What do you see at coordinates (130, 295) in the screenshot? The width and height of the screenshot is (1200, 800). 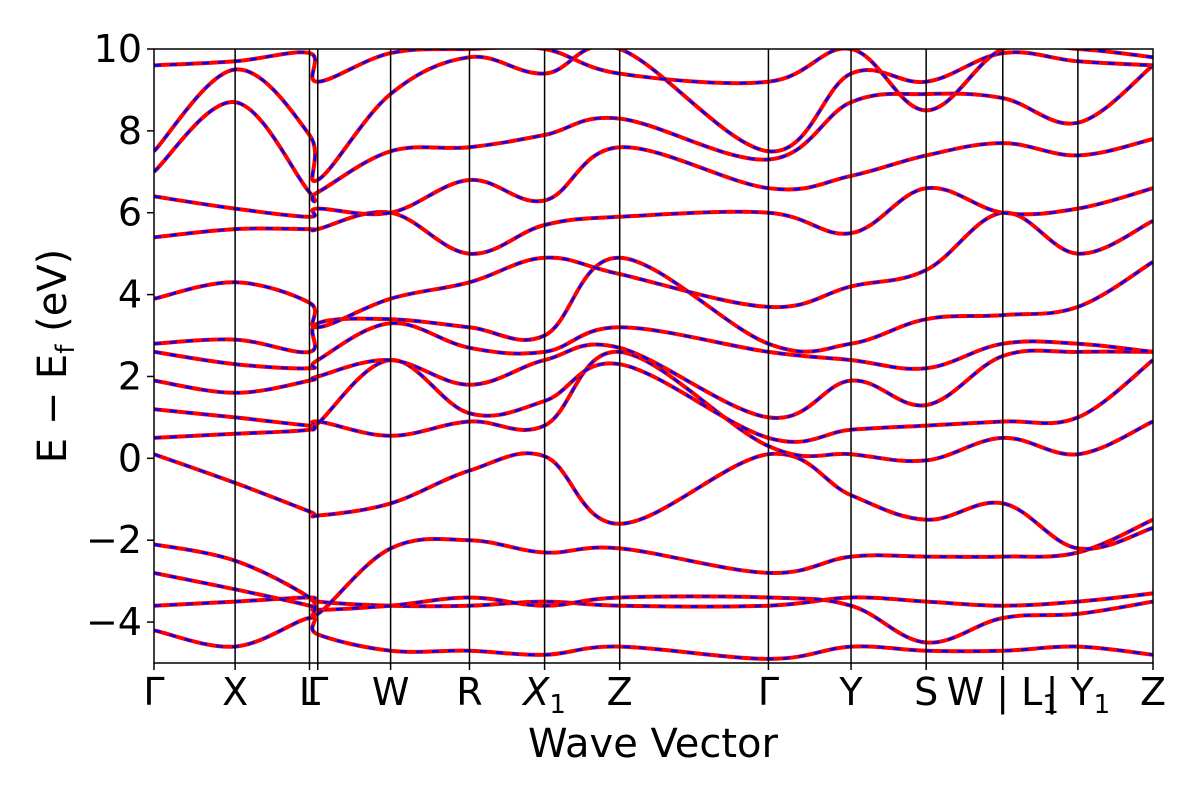 I see `y-tick-label: 4` at bounding box center [130, 295].